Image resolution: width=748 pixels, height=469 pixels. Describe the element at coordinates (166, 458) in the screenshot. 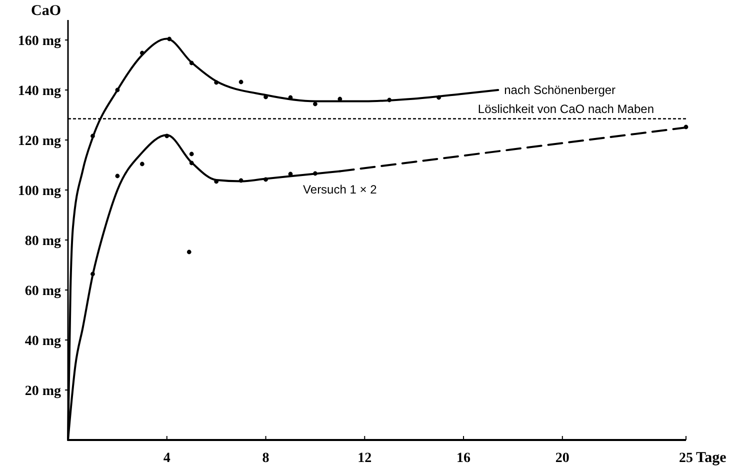

I see `x-tick-label: 4` at that location.